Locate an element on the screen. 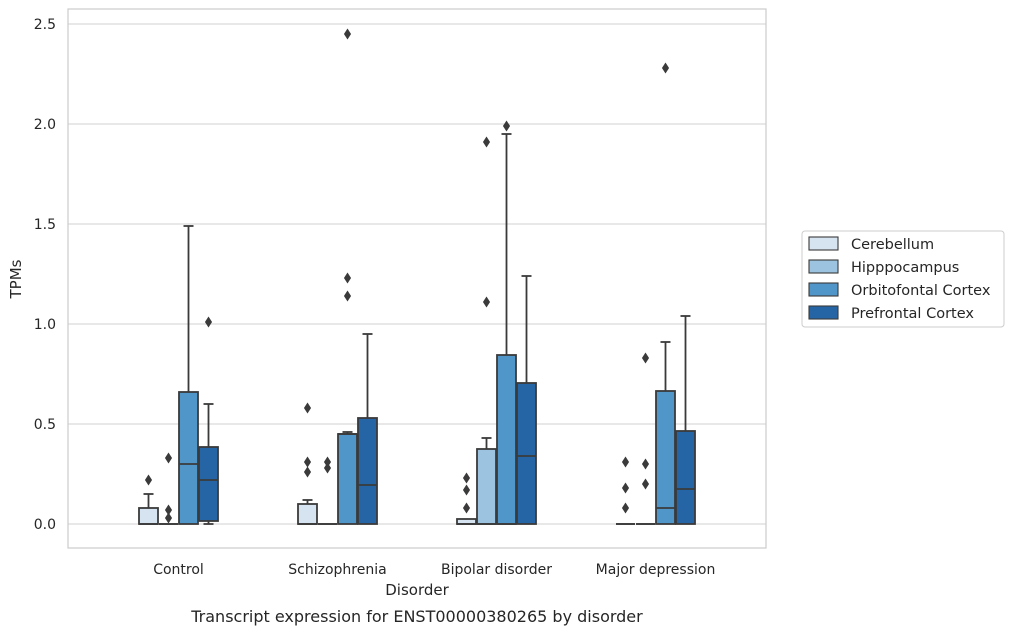 This screenshot has height=634, width=1014. legend-frame is located at coordinates (903, 279).